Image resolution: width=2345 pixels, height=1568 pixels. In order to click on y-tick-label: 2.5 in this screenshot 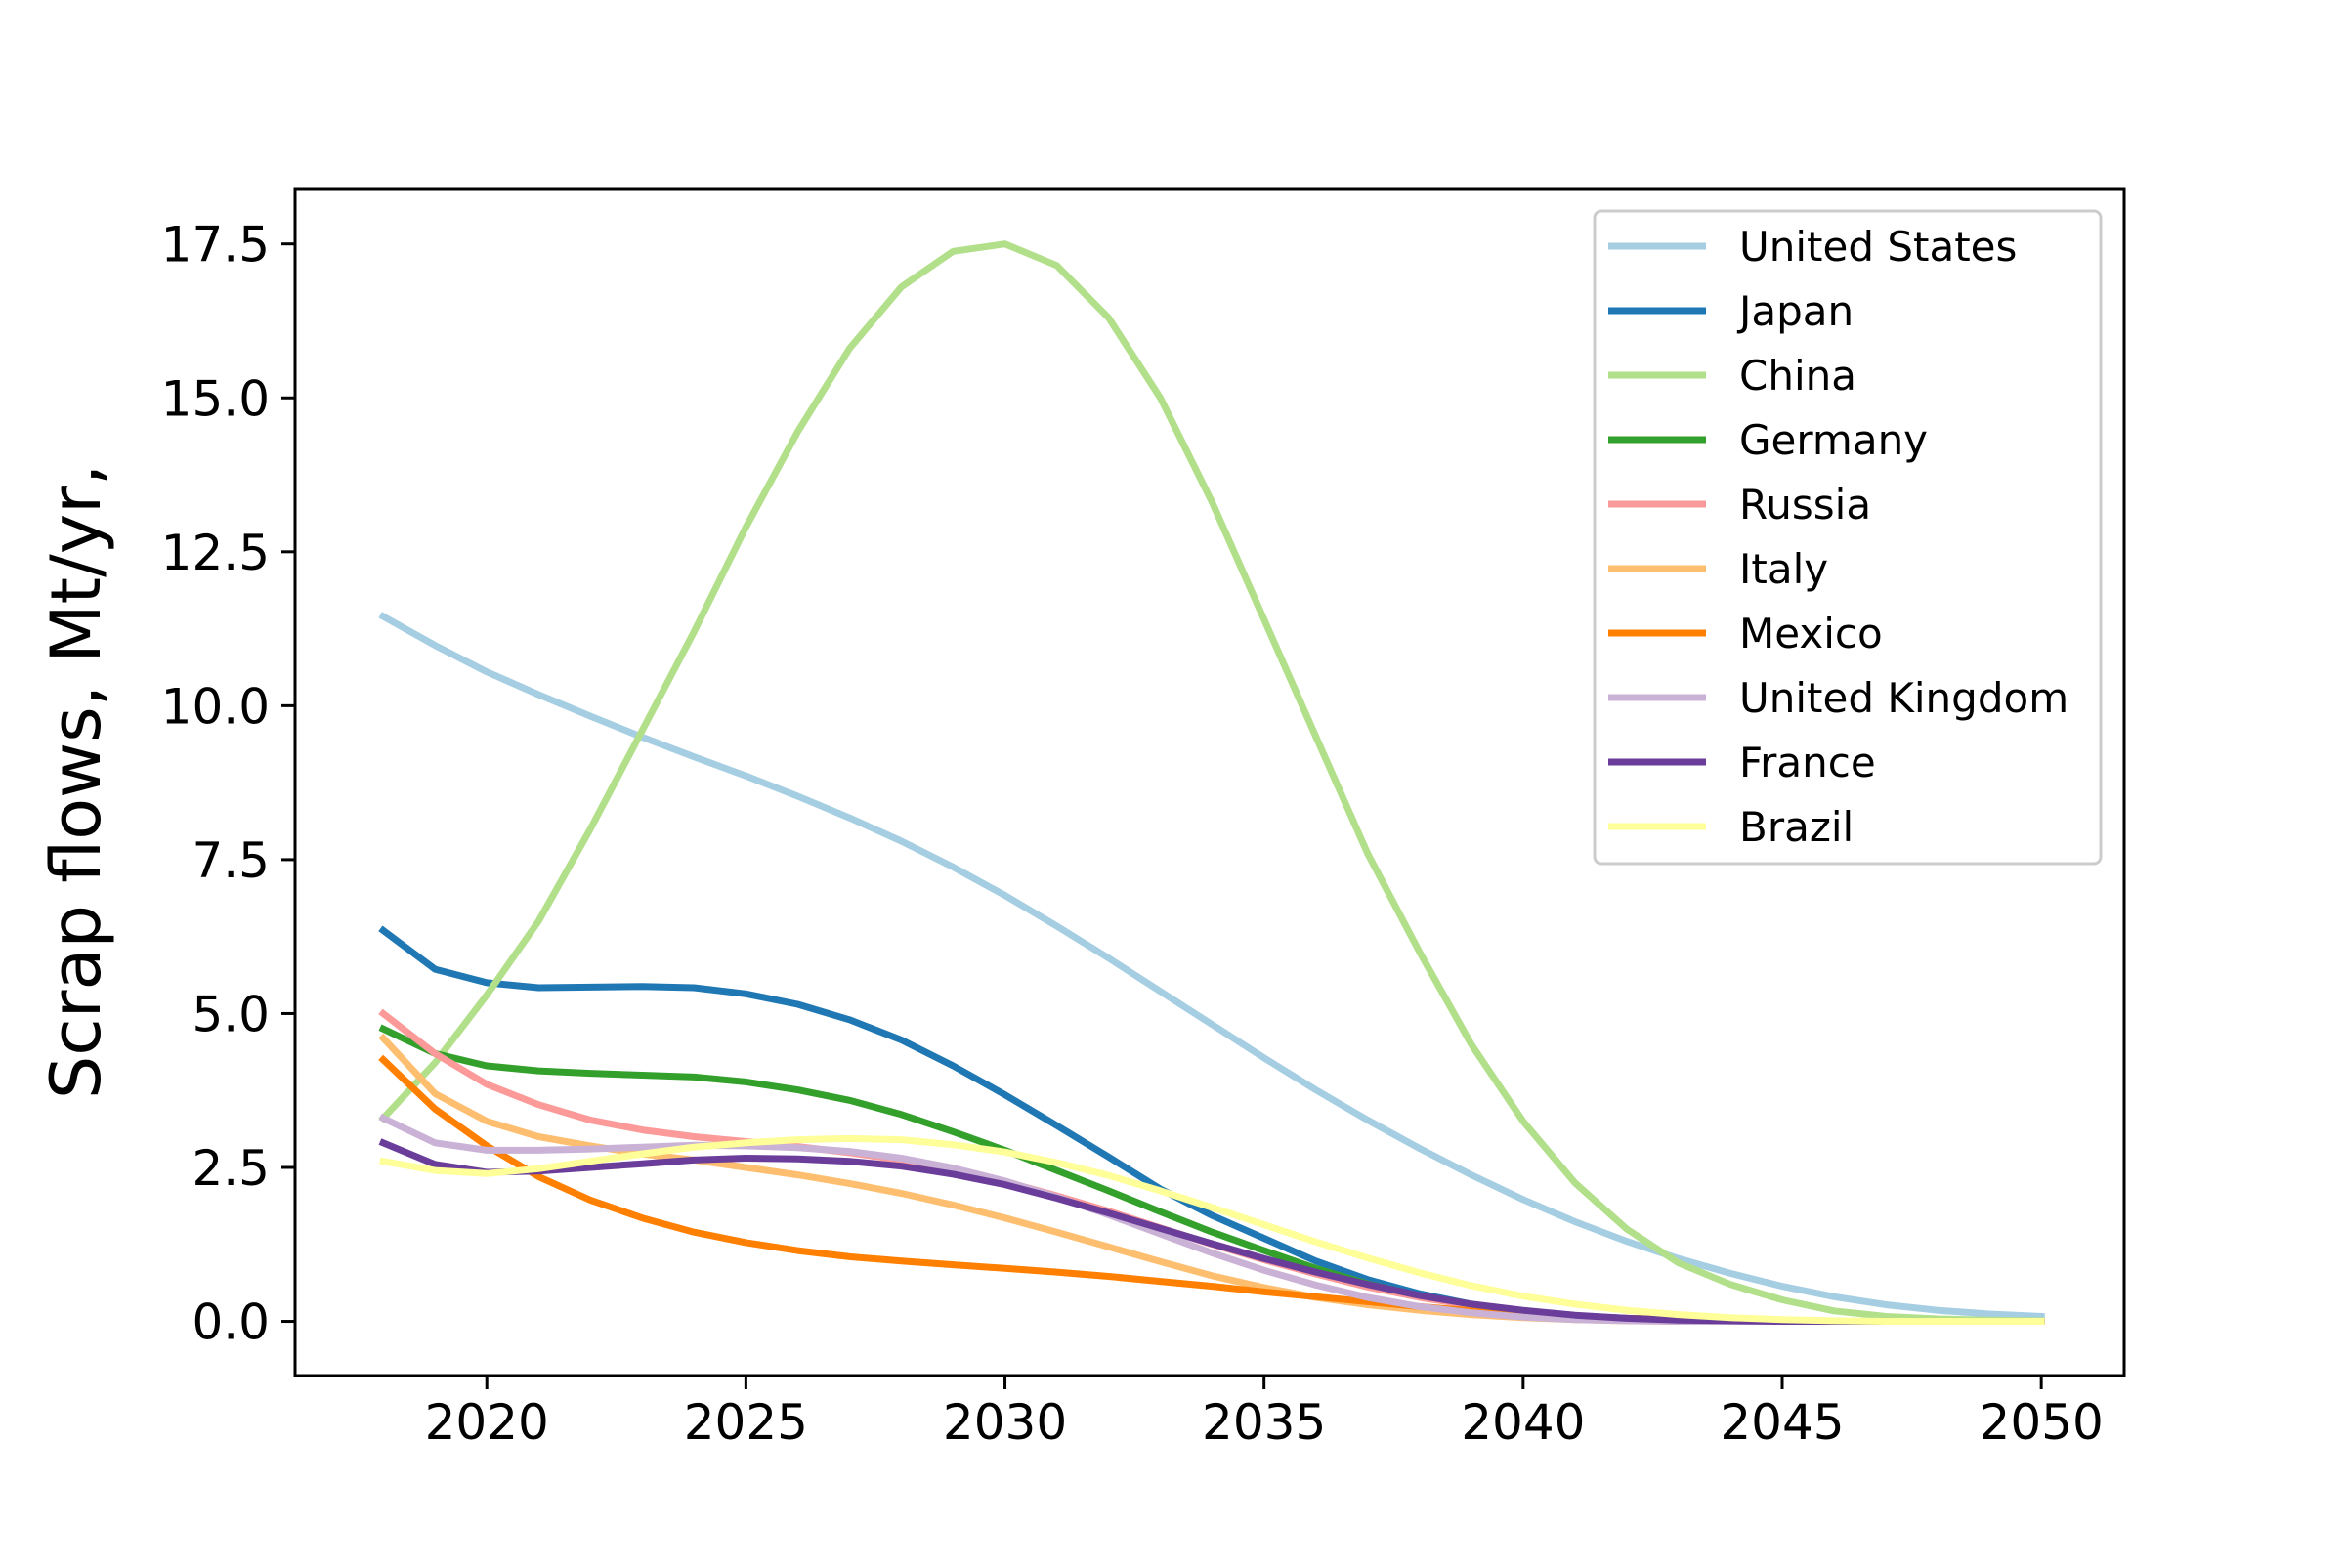, I will do `click(231, 1168)`.